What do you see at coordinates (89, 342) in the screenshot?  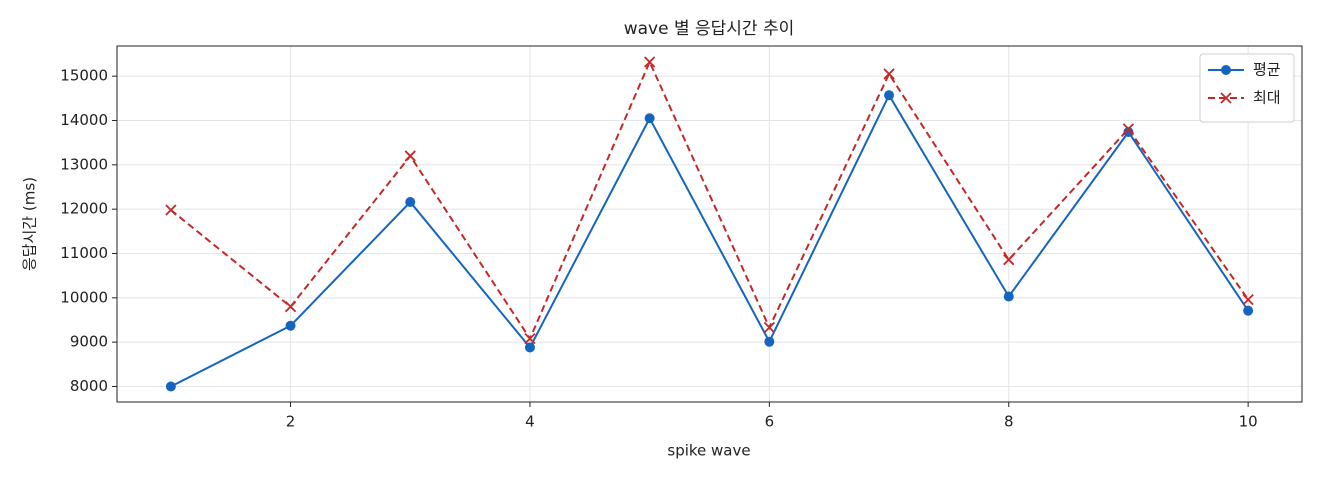 I see `y-tick-label: 9000` at bounding box center [89, 342].